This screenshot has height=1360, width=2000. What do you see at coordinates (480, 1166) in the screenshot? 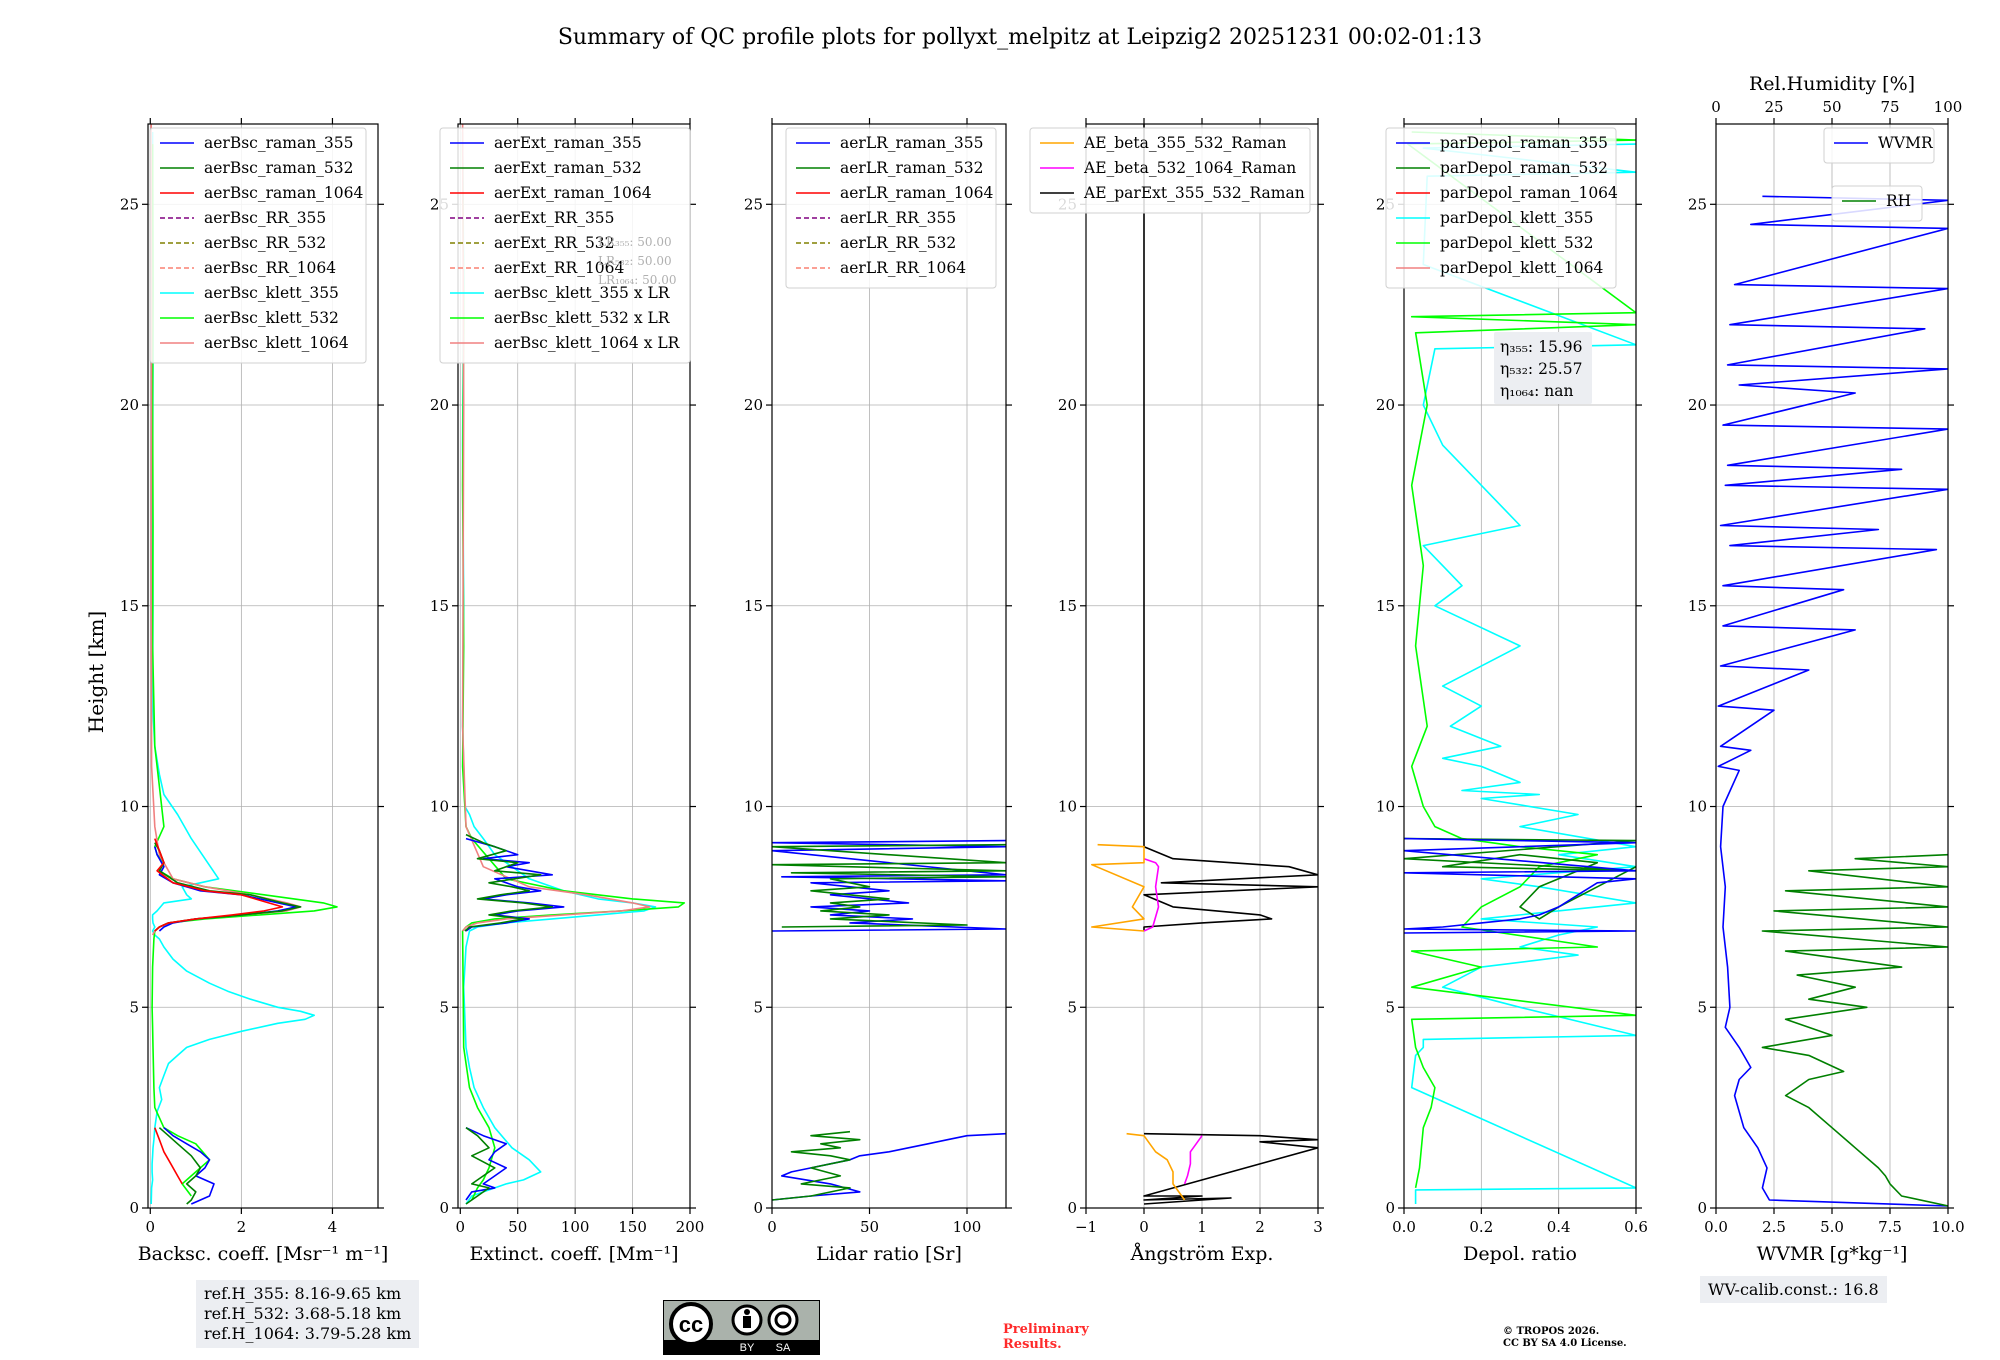
I see `series-aerext-raman-532-low` at bounding box center [480, 1166].